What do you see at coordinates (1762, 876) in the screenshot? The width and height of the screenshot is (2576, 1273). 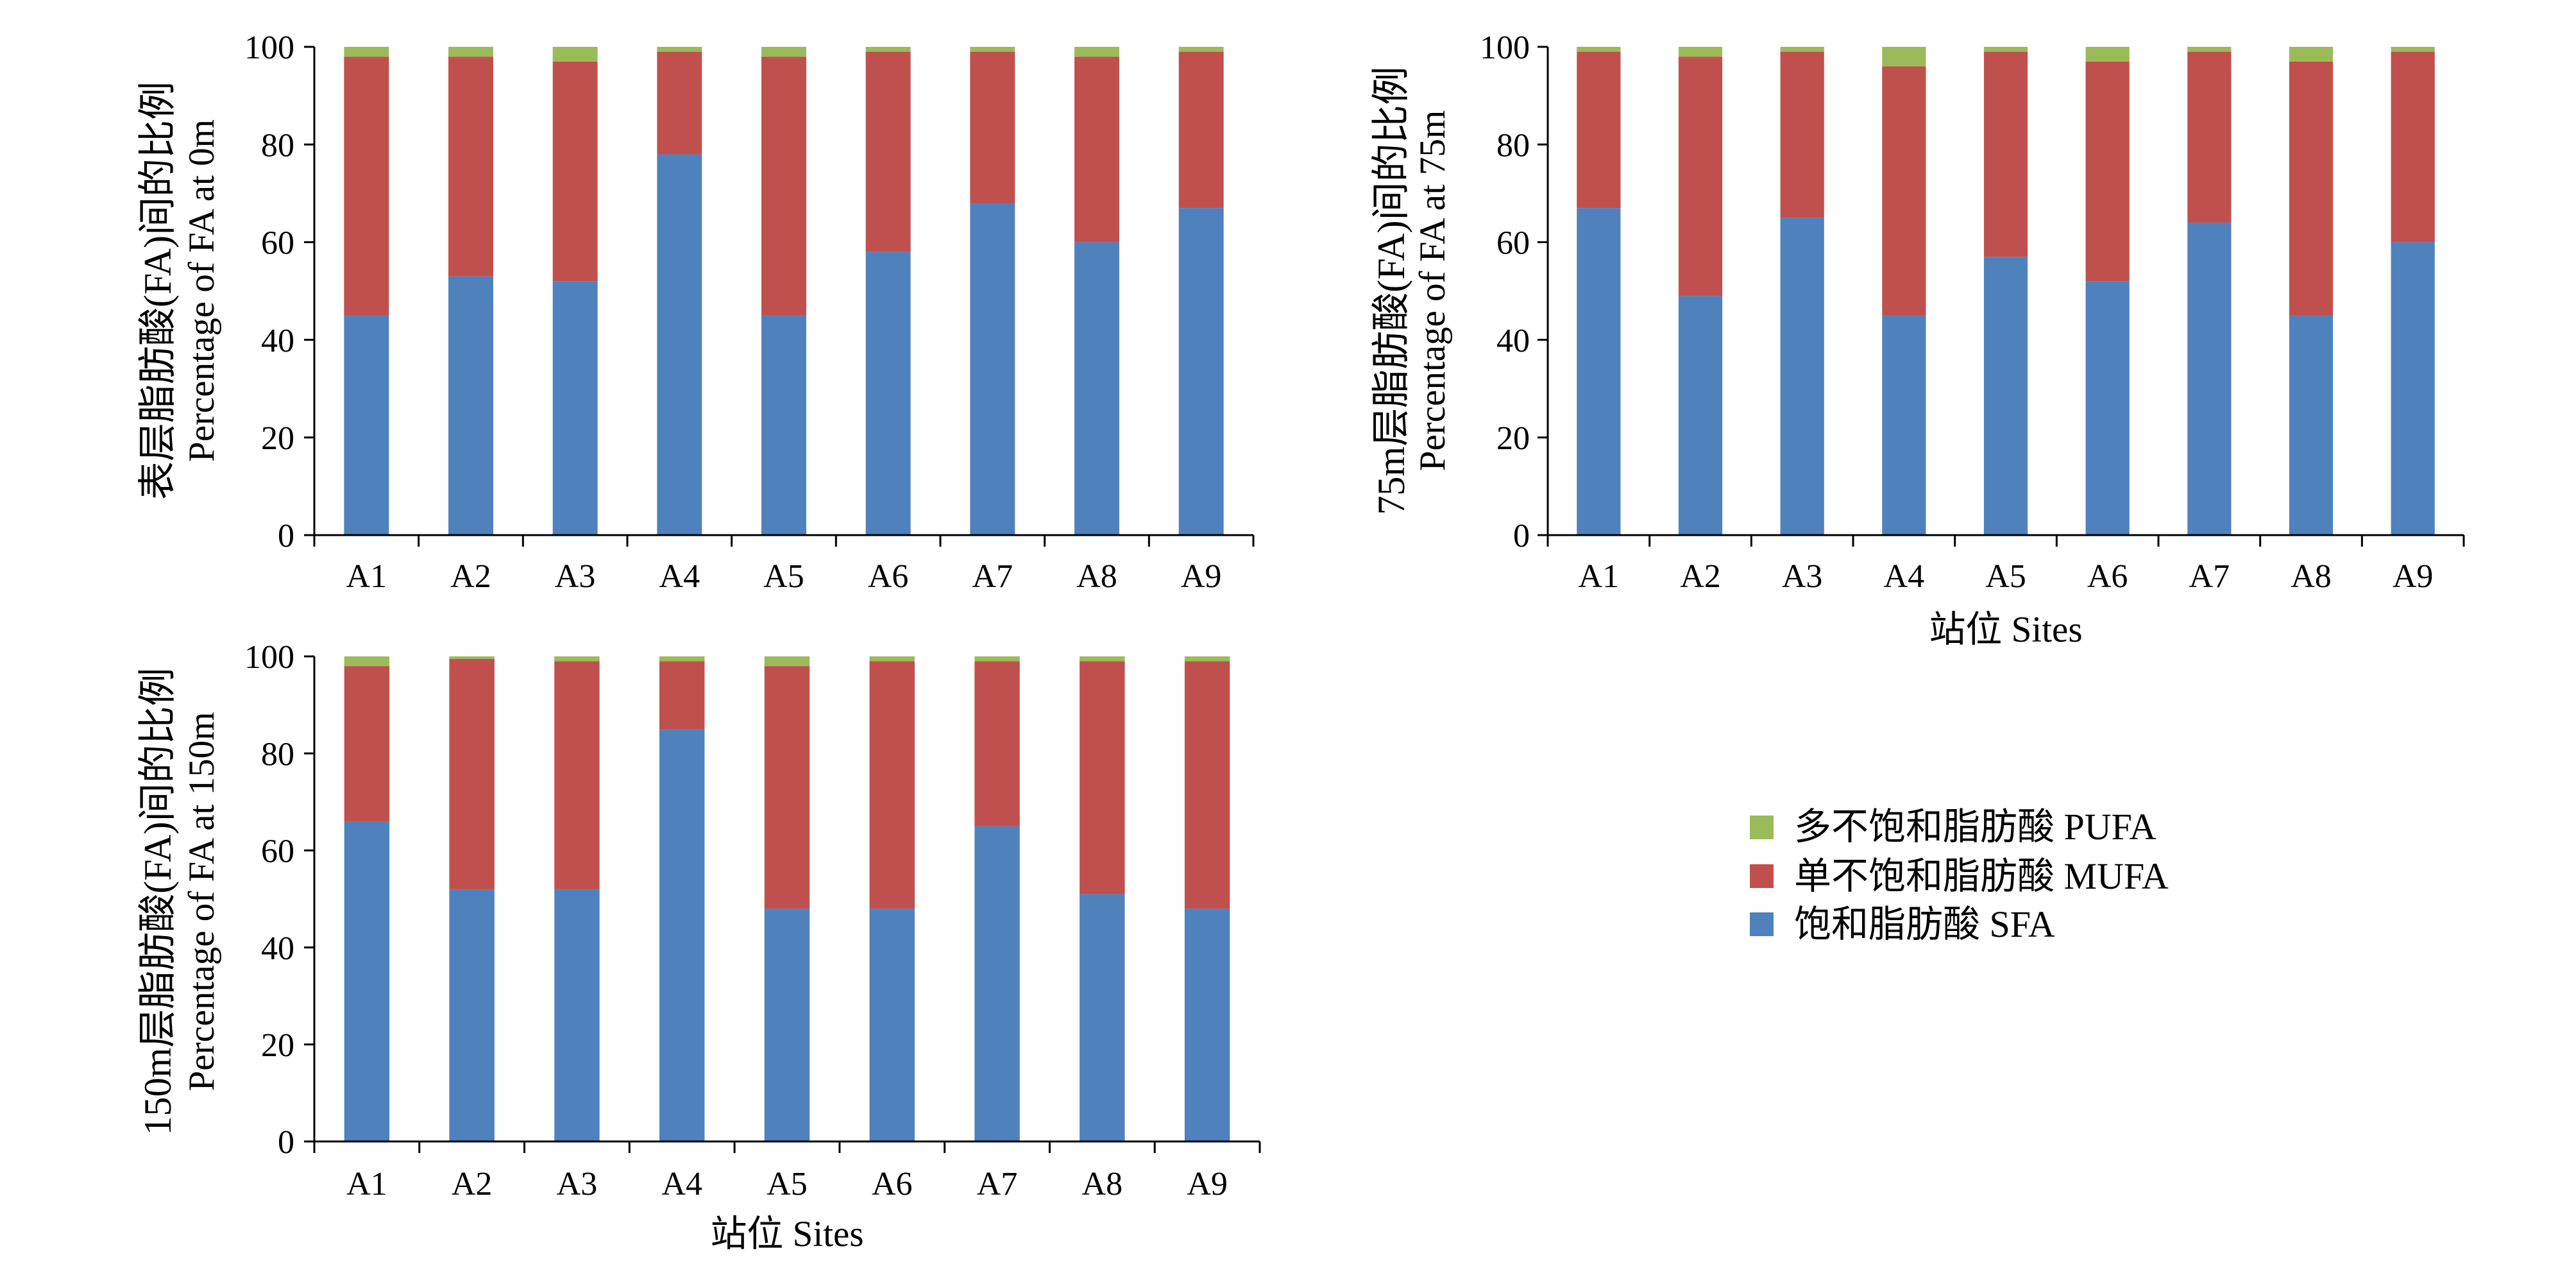 I see `legend-swatch-mufa` at bounding box center [1762, 876].